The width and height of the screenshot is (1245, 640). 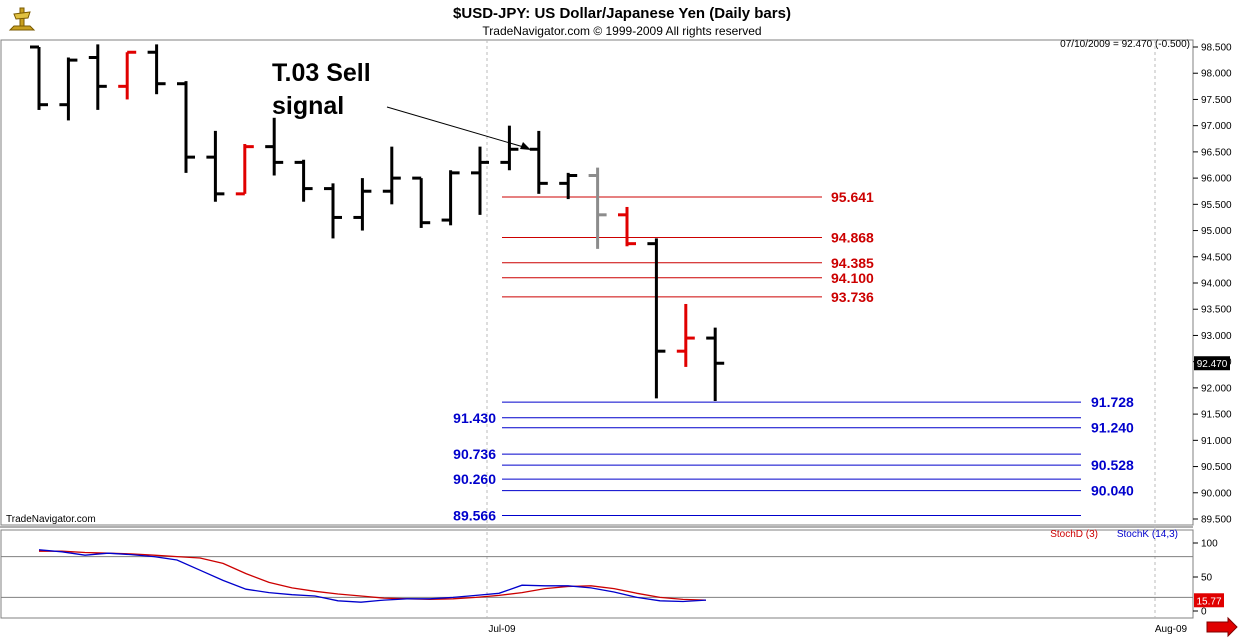 I want to click on y-tick-label: 94.000, so click(x=1216, y=284).